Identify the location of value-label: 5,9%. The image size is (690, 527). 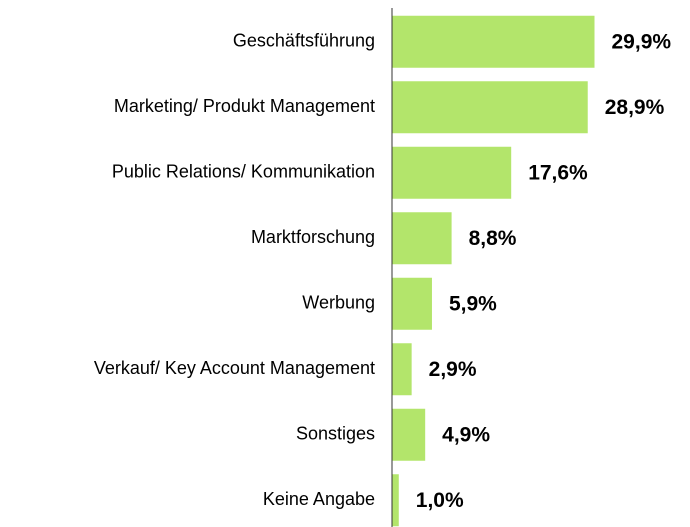
(473, 303).